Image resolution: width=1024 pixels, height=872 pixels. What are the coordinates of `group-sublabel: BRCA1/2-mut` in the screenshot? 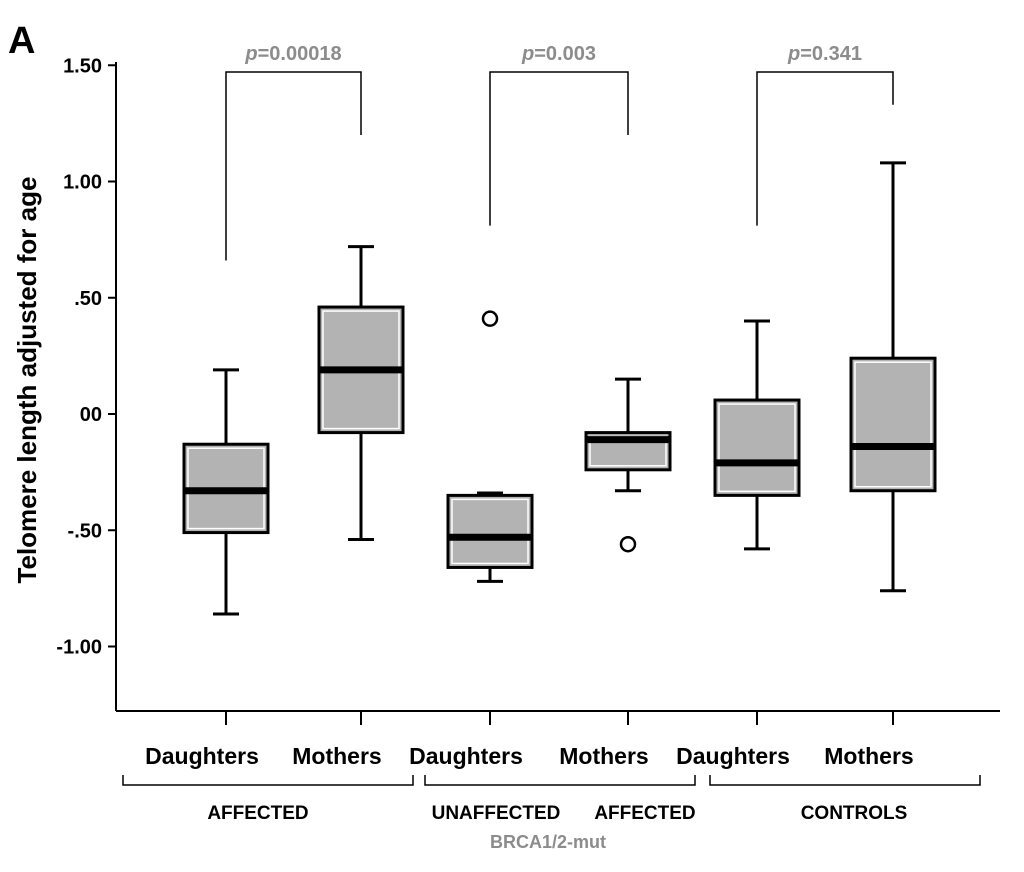 It's located at (548, 842).